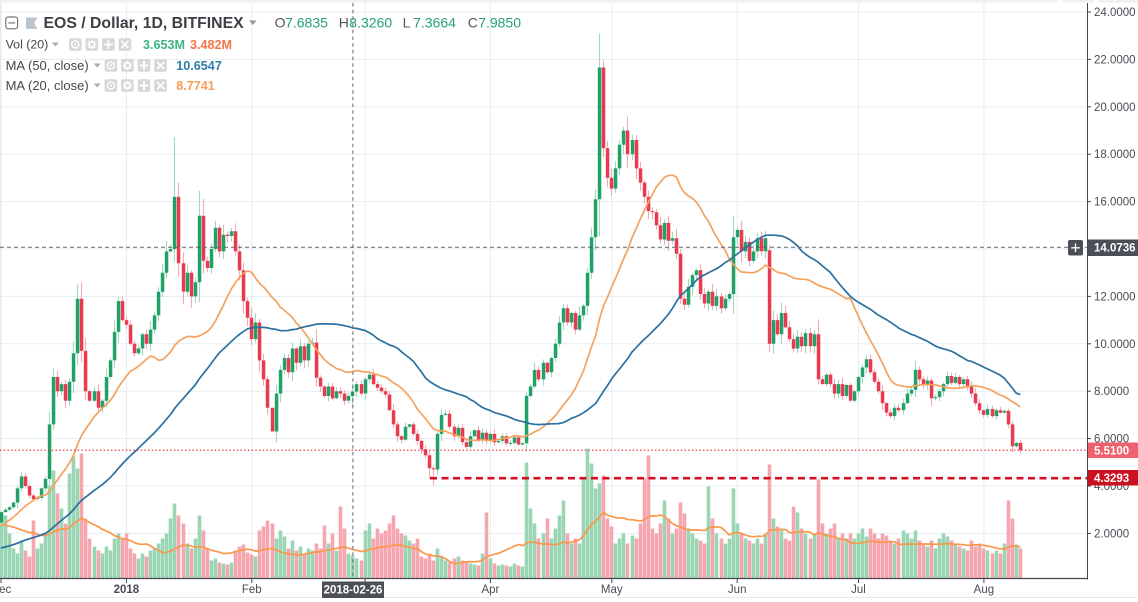 This screenshot has width=1138, height=602. I want to click on svg-text: Apr, so click(490, 590).